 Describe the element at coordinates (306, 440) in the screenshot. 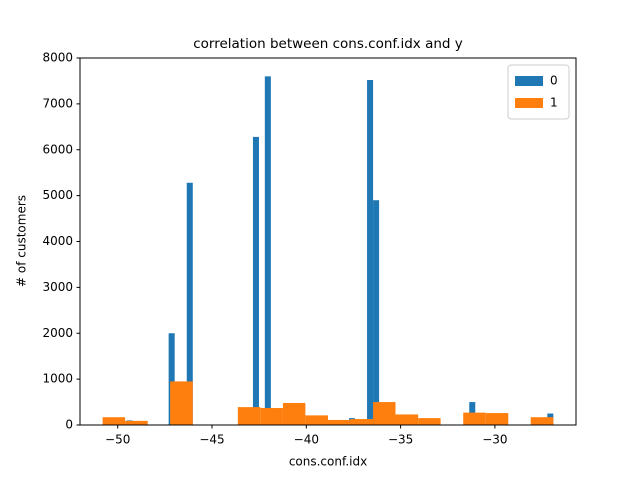

I see `x-tick-label: −40` at that location.